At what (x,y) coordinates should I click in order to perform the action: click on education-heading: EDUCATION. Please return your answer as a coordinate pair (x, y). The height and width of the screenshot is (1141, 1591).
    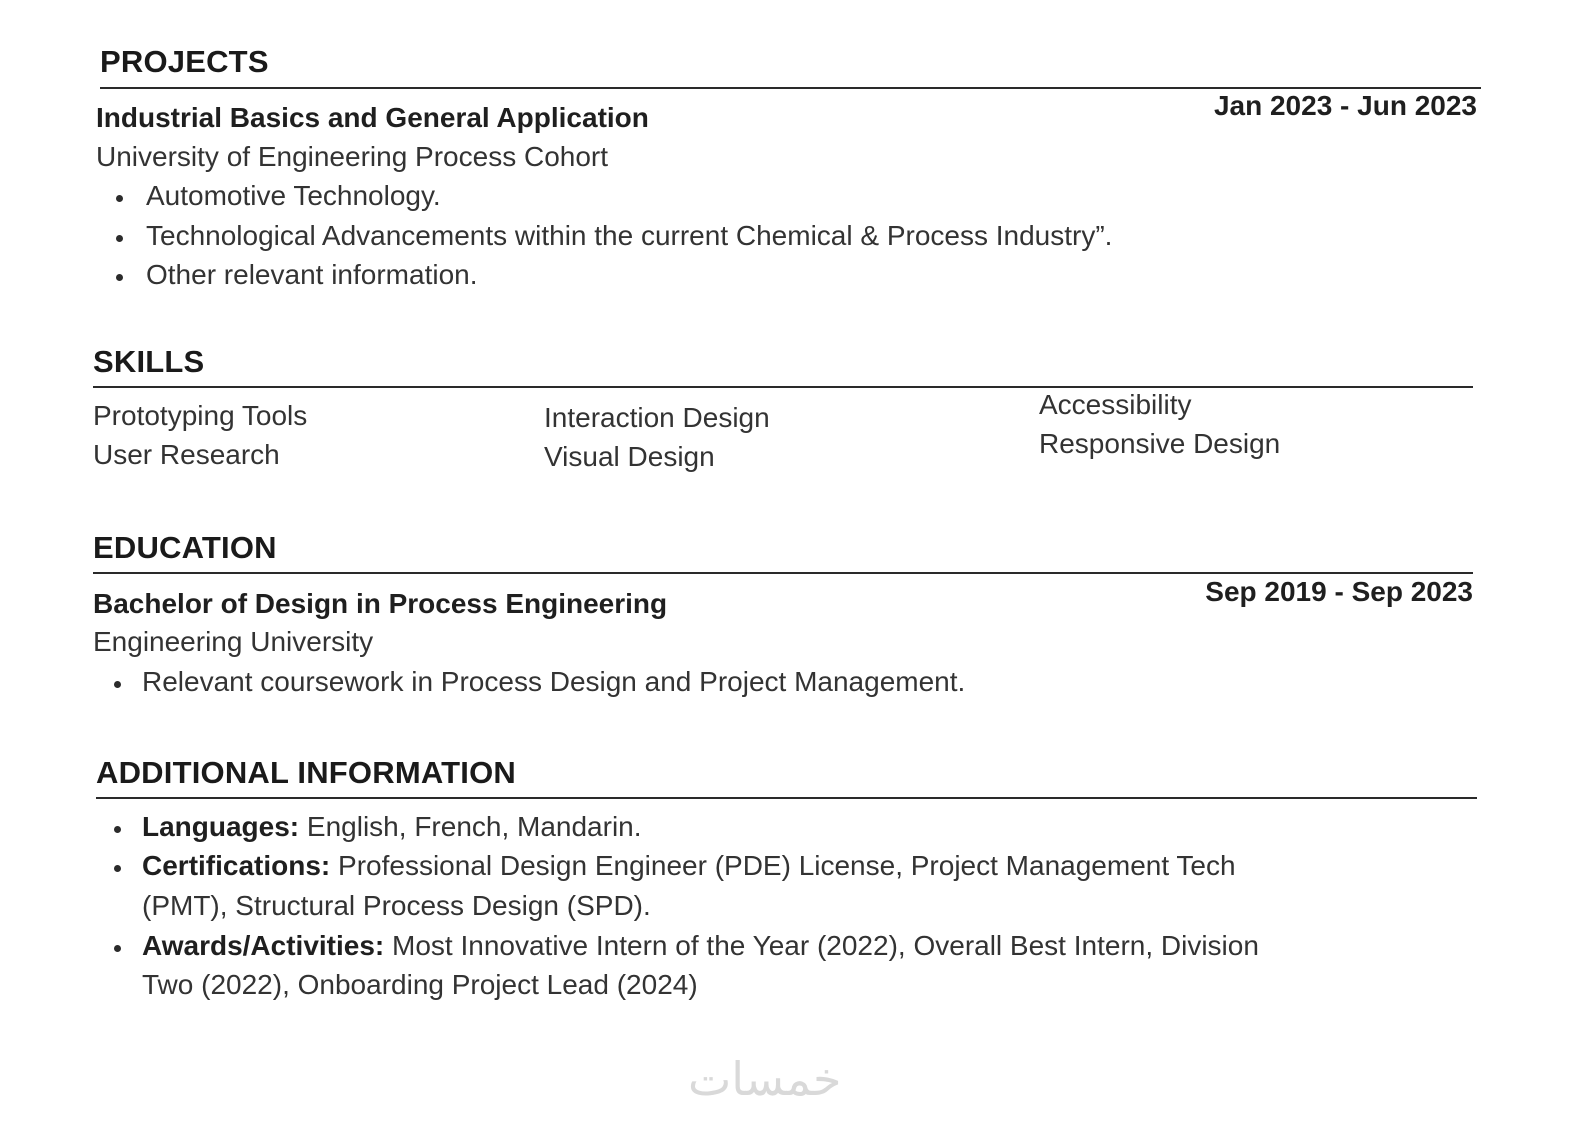
    Looking at the image, I should click on (185, 547).